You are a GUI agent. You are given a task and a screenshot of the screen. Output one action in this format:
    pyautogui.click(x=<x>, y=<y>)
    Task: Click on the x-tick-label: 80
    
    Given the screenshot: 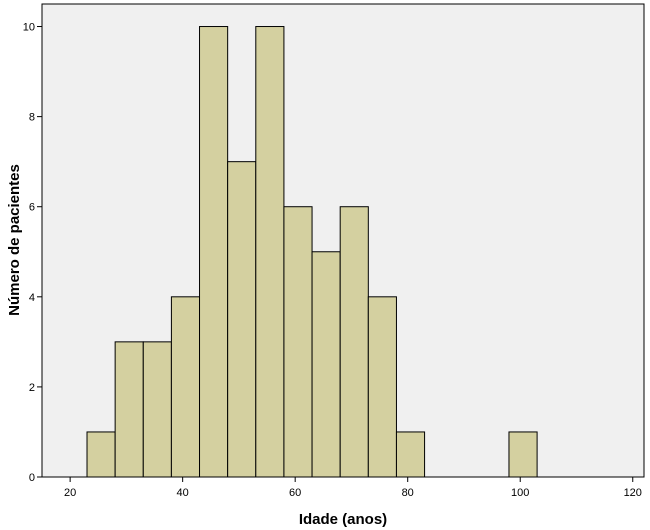 What is the action you would take?
    pyautogui.click(x=408, y=493)
    